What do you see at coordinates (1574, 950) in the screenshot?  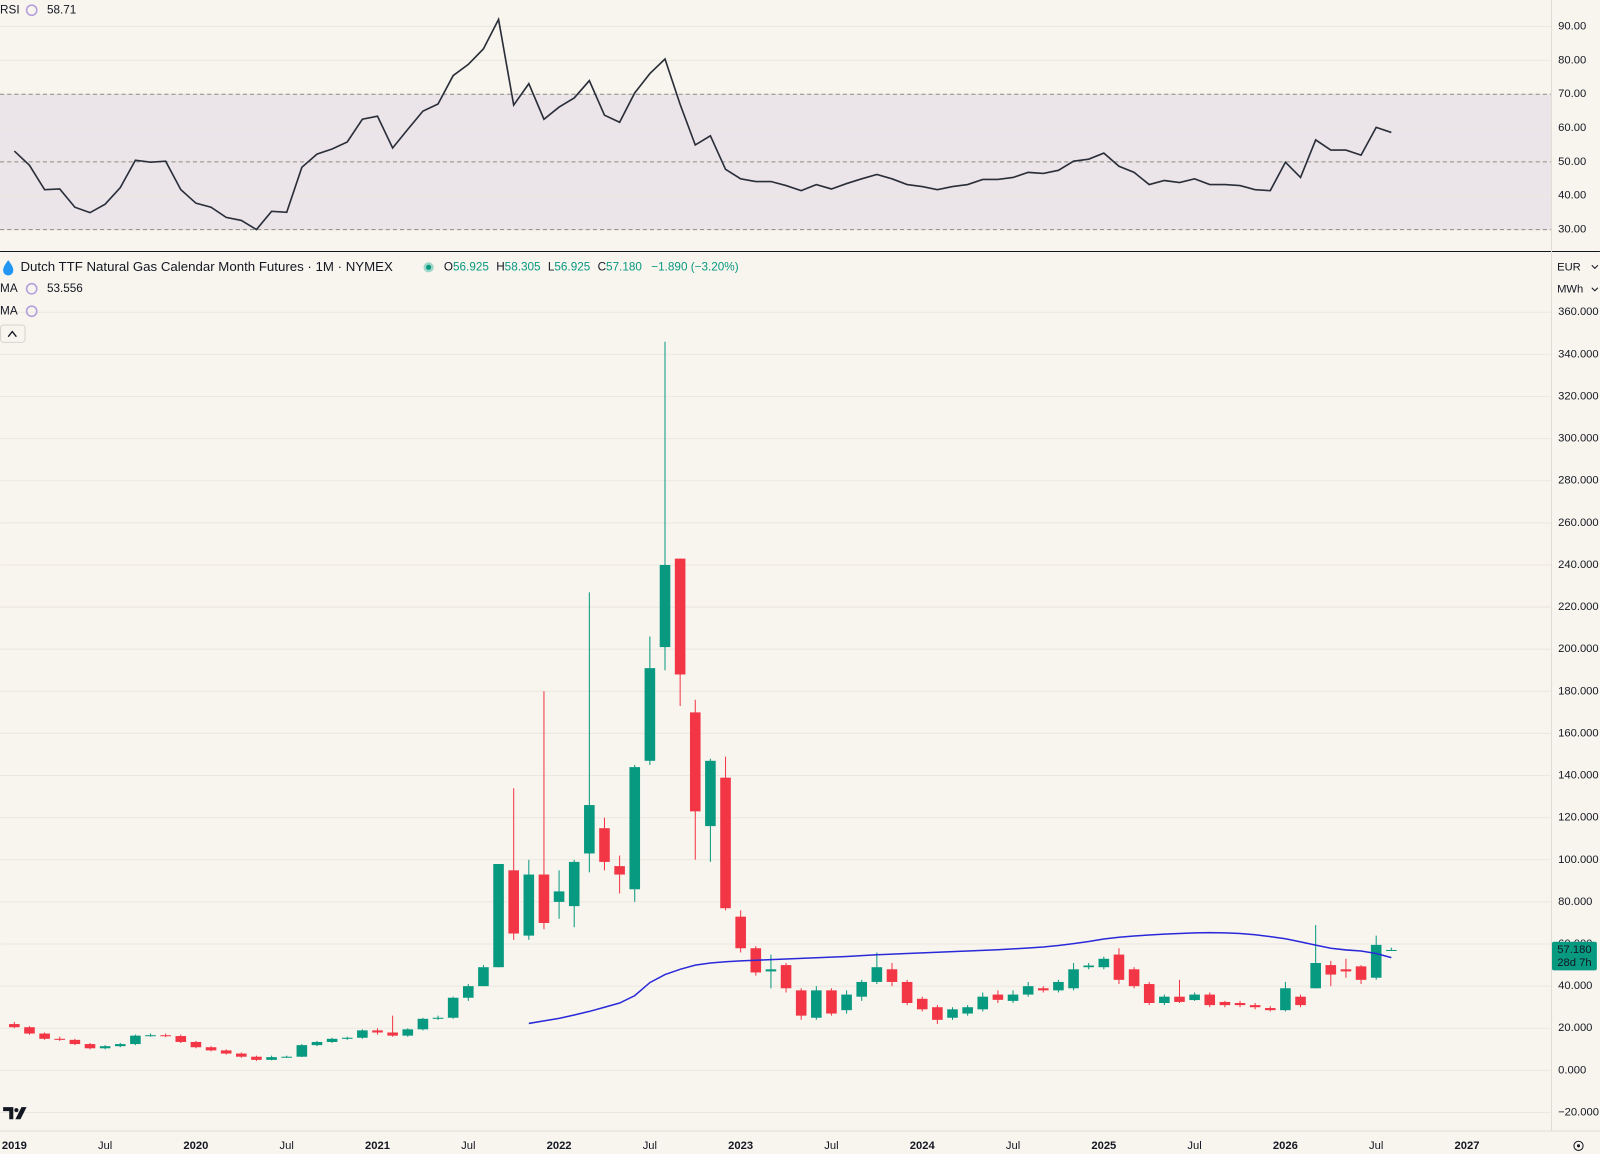 I see `last-price-label: 57.180` at bounding box center [1574, 950].